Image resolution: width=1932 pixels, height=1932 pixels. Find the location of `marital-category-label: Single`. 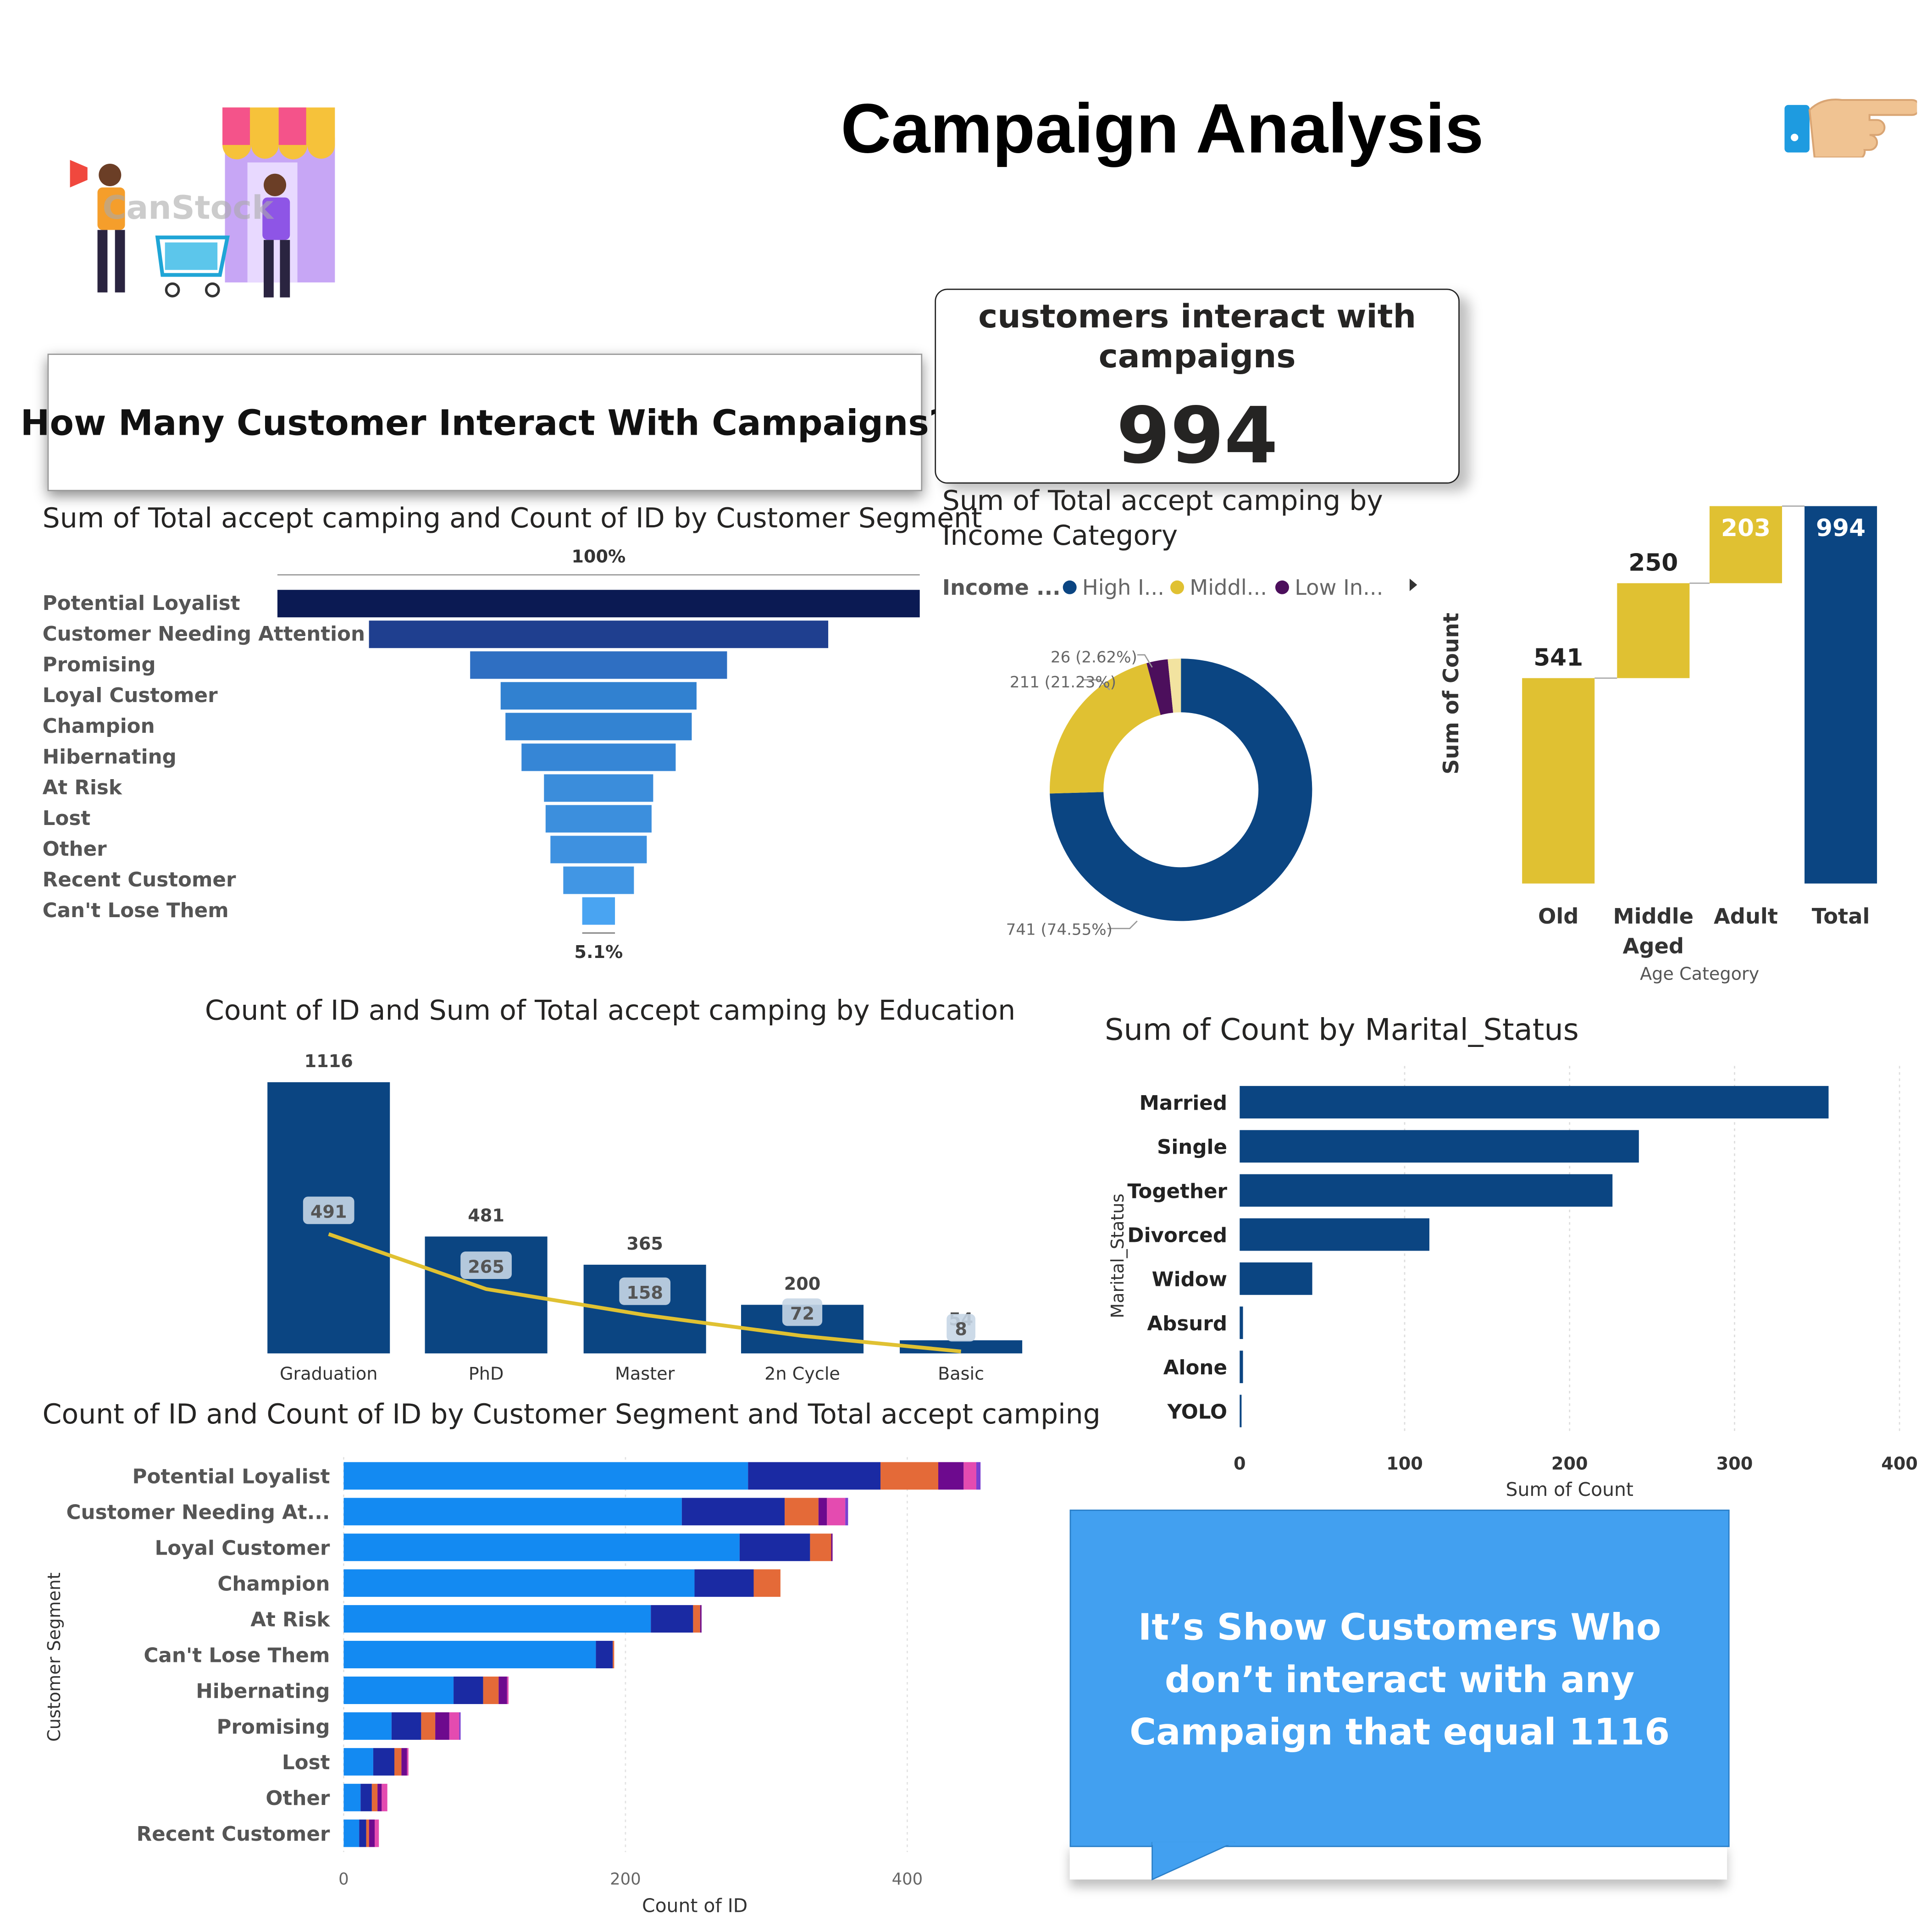

marital-category-label: Single is located at coordinates (1192, 1148).